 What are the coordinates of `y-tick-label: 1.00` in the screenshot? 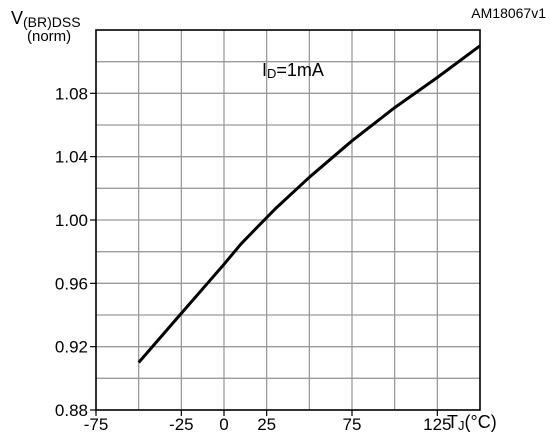 It's located at (71, 220).